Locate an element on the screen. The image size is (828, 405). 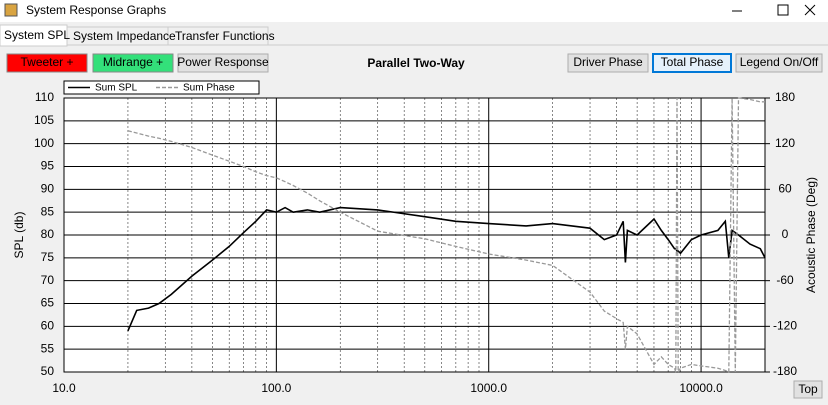
button-label: Power Response is located at coordinates (223, 62).